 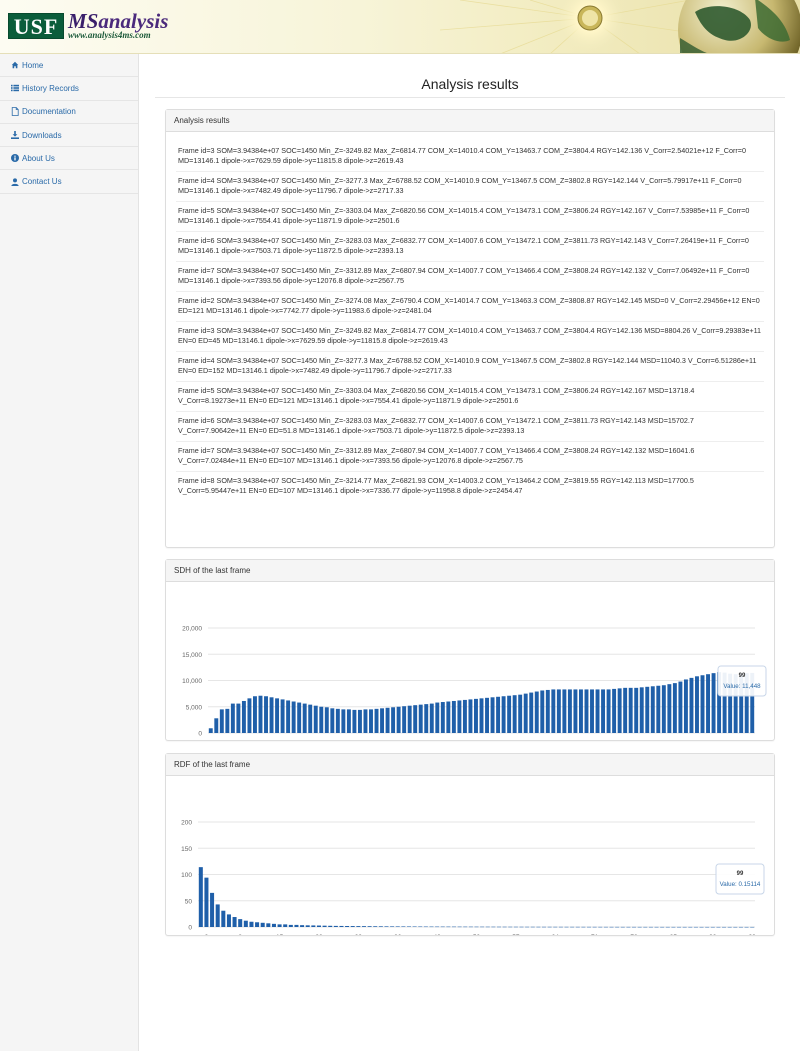 What do you see at coordinates (69, 112) in the screenshot?
I see `sidebar-item-documentation: Documentation` at bounding box center [69, 112].